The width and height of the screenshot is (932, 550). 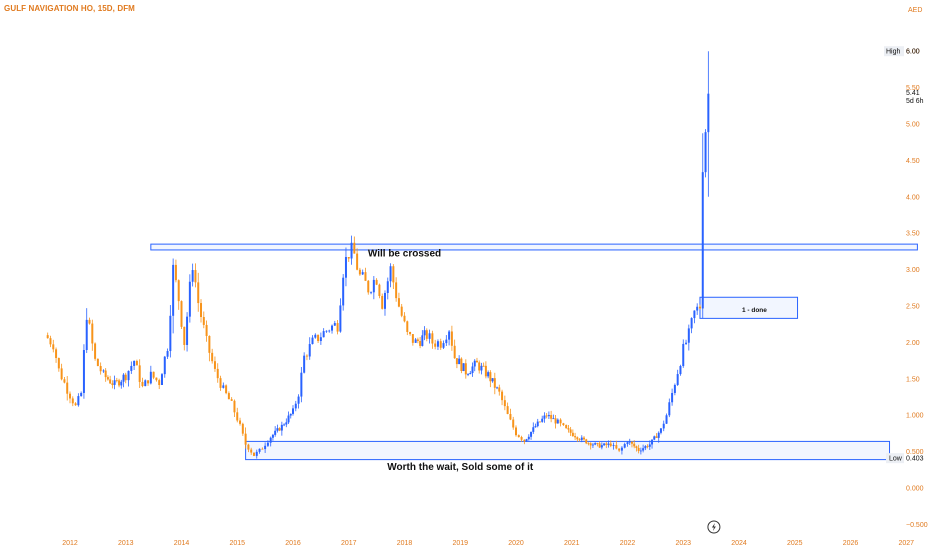 I want to click on last-price: 5.41, so click(x=913, y=93).